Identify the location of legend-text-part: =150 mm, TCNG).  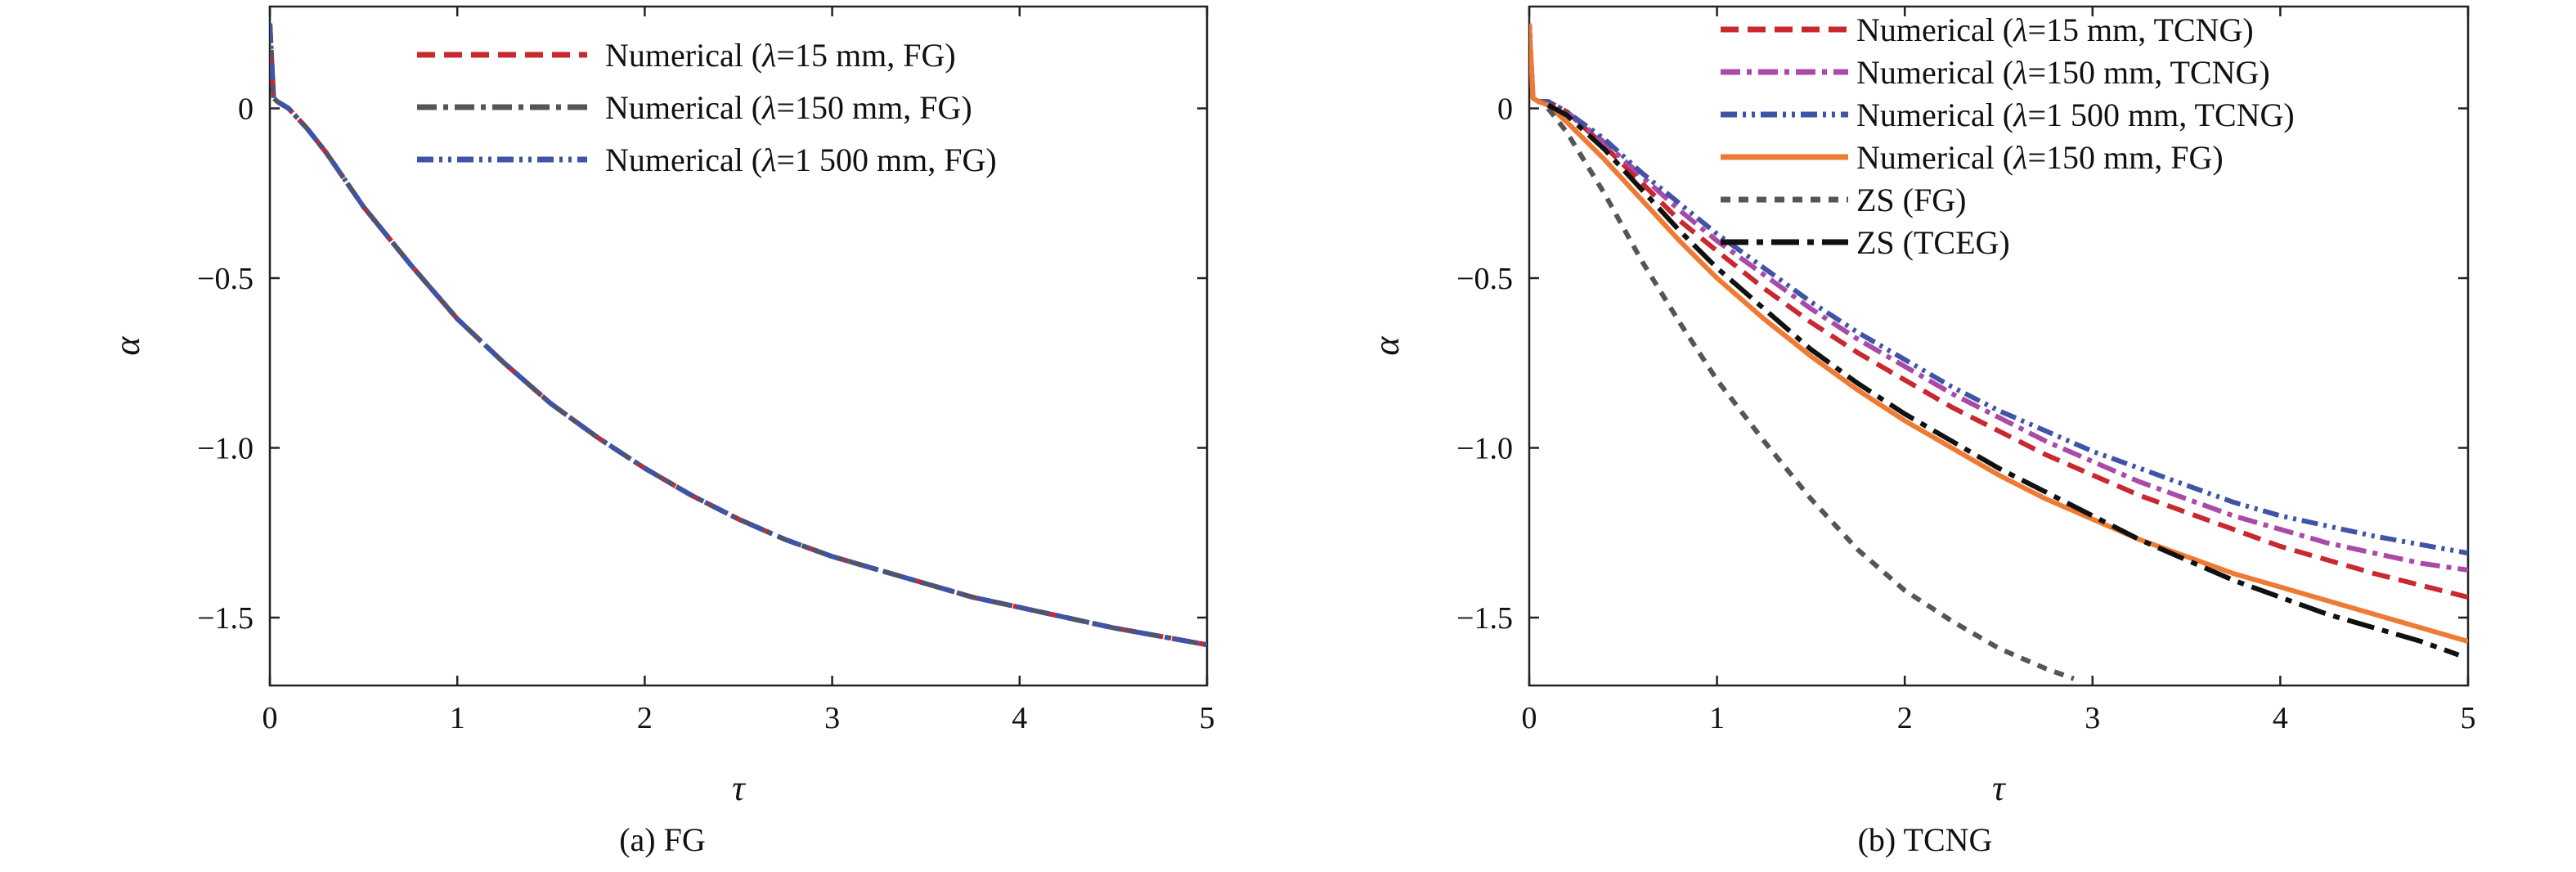
(2148, 72).